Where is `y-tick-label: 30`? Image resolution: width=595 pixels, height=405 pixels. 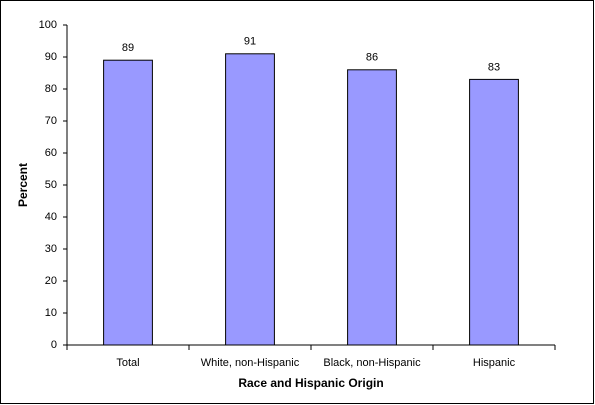 y-tick-label: 30 is located at coordinates (51, 249).